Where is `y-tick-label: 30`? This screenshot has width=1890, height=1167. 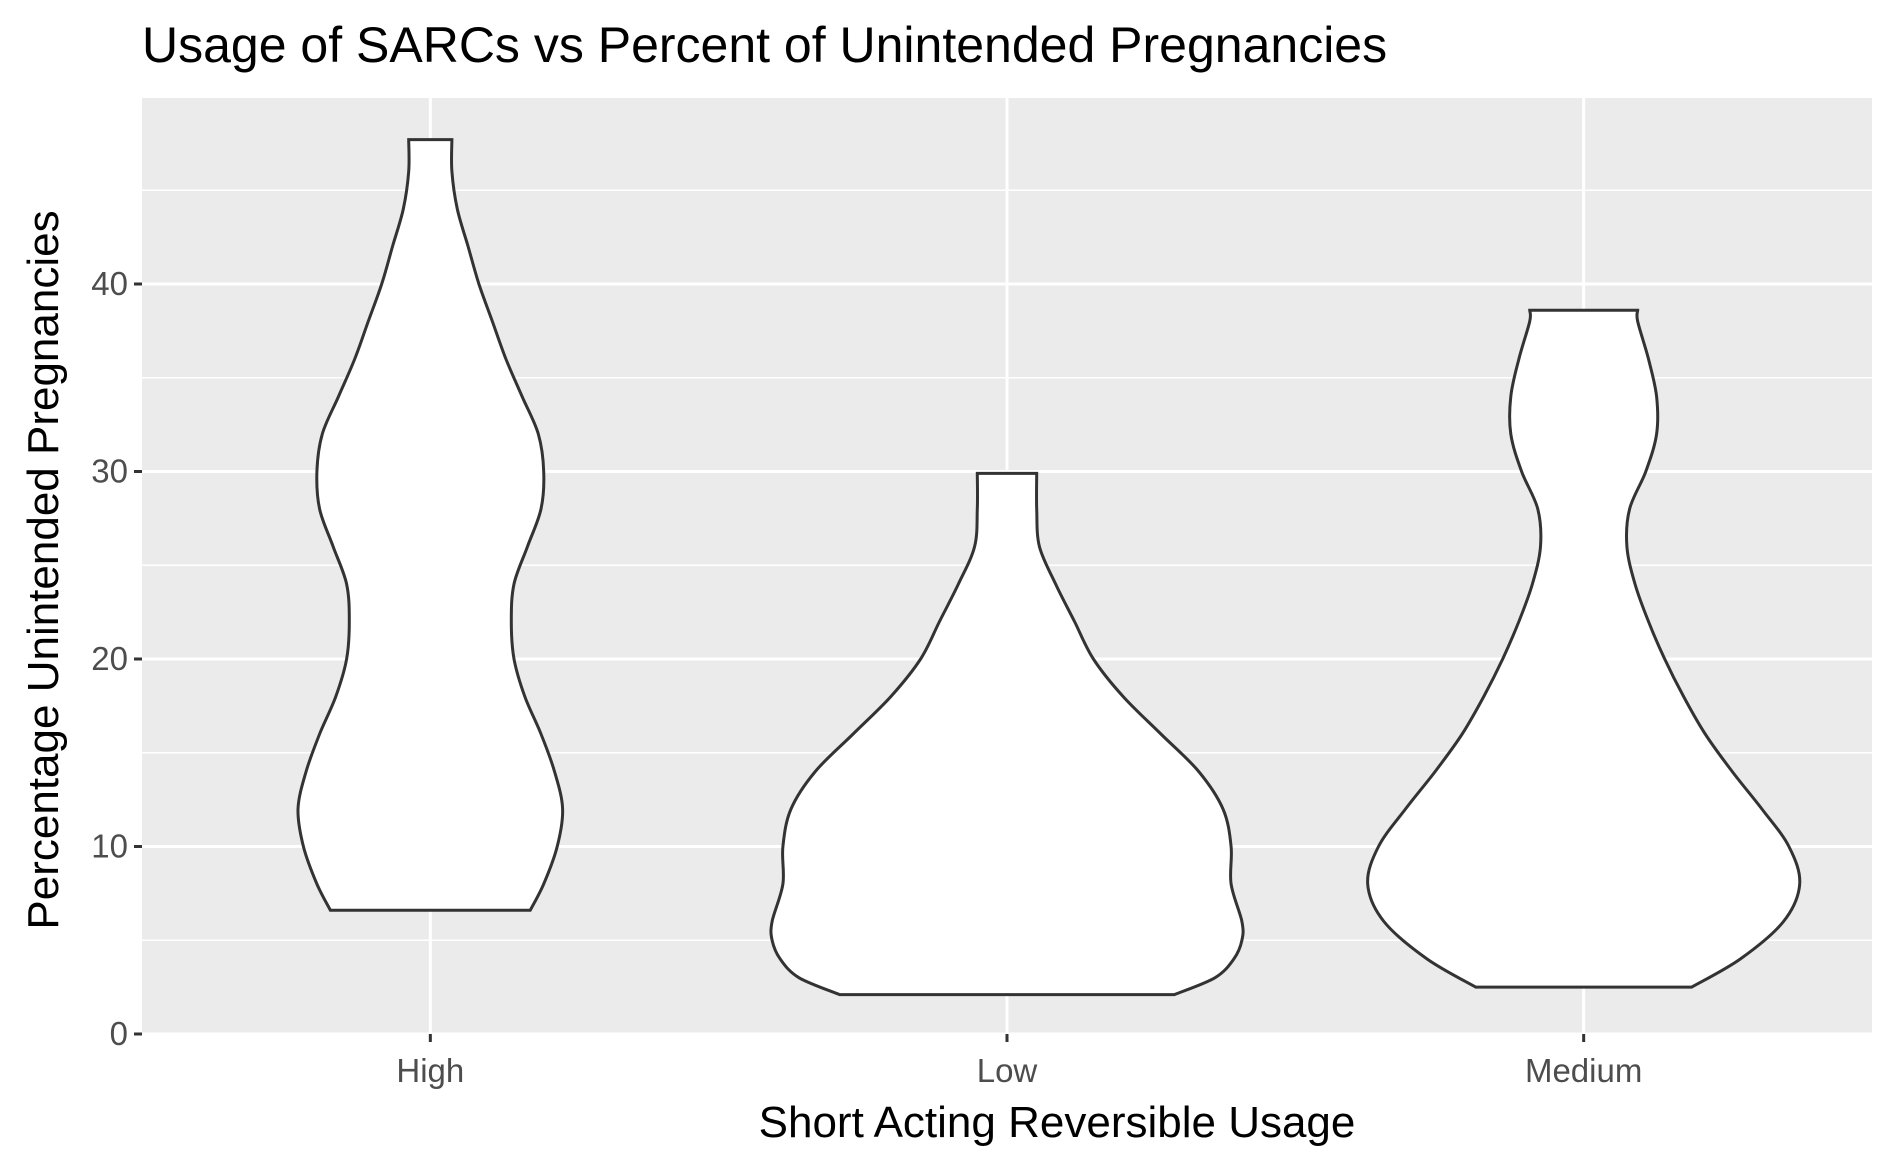
y-tick-label: 30 is located at coordinates (109, 471).